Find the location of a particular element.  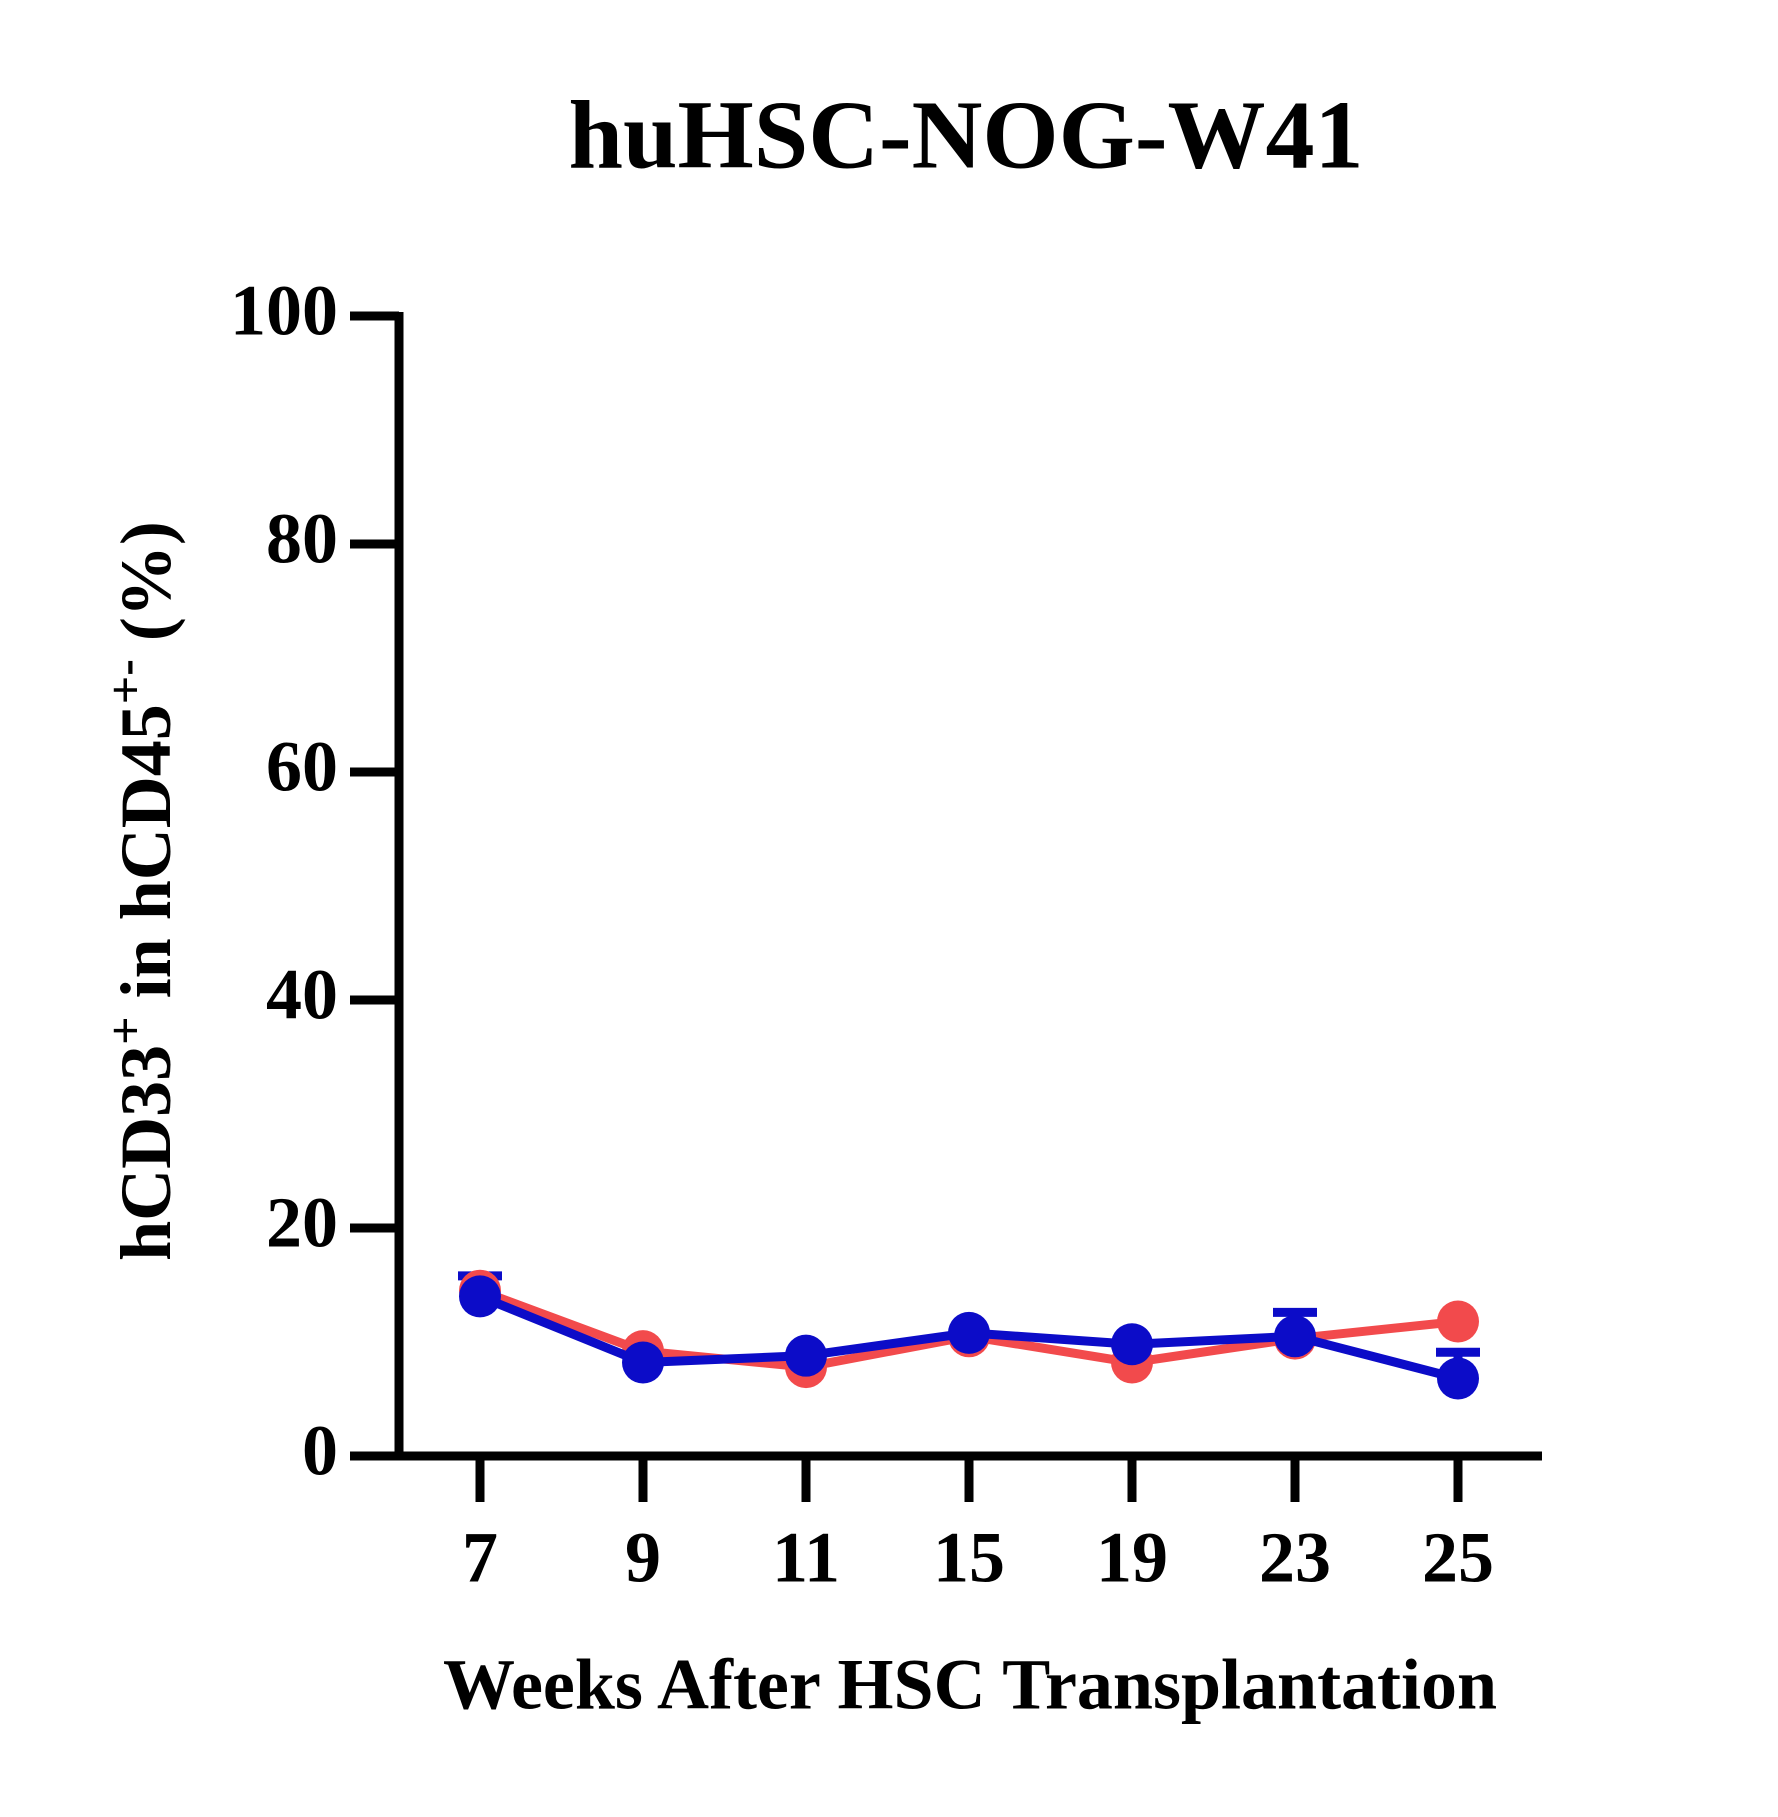

label-part: in hCD45 is located at coordinates (146, 860).